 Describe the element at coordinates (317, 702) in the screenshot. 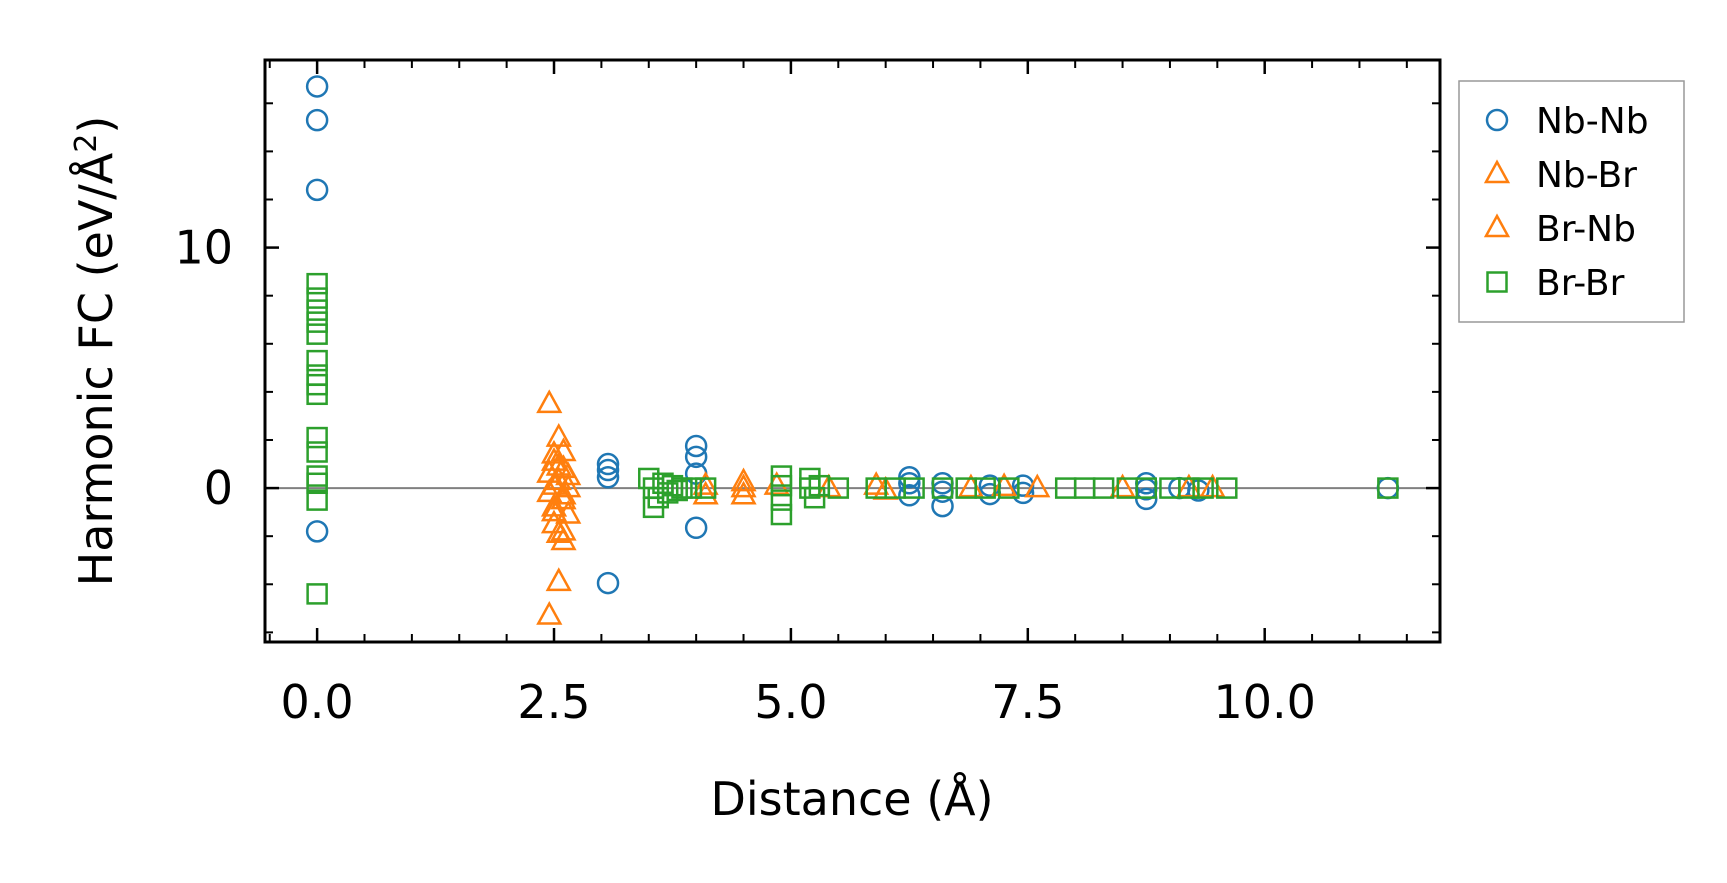

I see `x-tick-label: 0.0` at that location.